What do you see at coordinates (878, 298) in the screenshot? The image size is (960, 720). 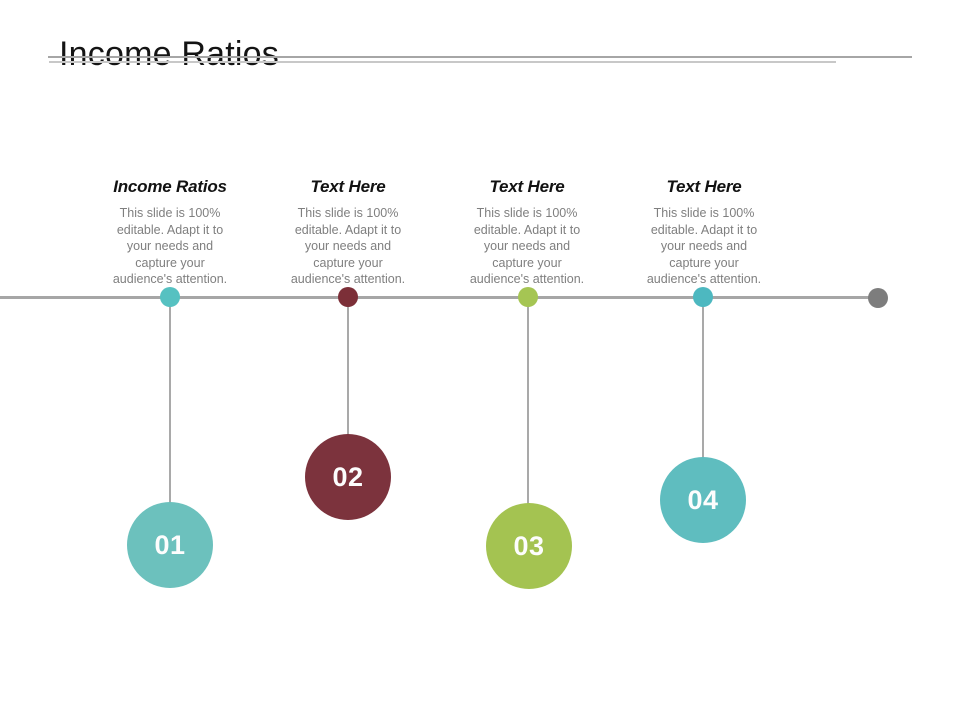 I see `timeline-end-dot` at bounding box center [878, 298].